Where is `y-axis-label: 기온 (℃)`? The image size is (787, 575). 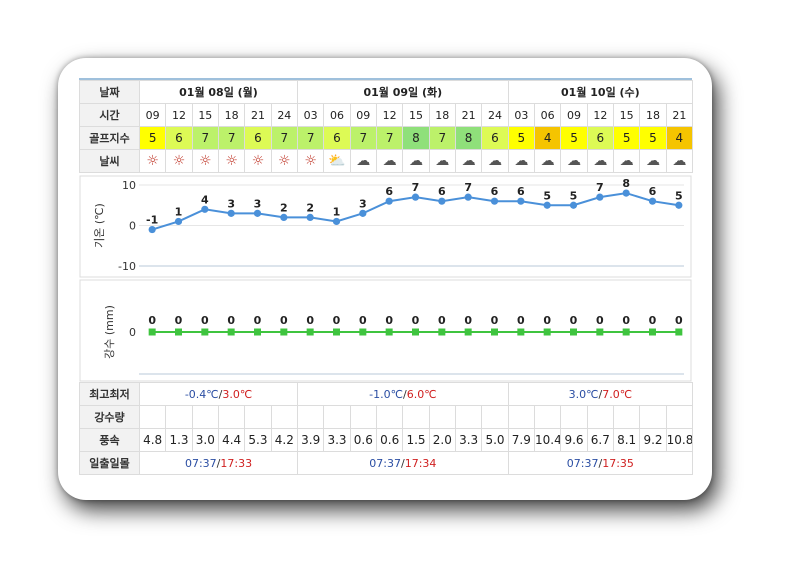 y-axis-label: 기온 (℃) is located at coordinates (99, 225).